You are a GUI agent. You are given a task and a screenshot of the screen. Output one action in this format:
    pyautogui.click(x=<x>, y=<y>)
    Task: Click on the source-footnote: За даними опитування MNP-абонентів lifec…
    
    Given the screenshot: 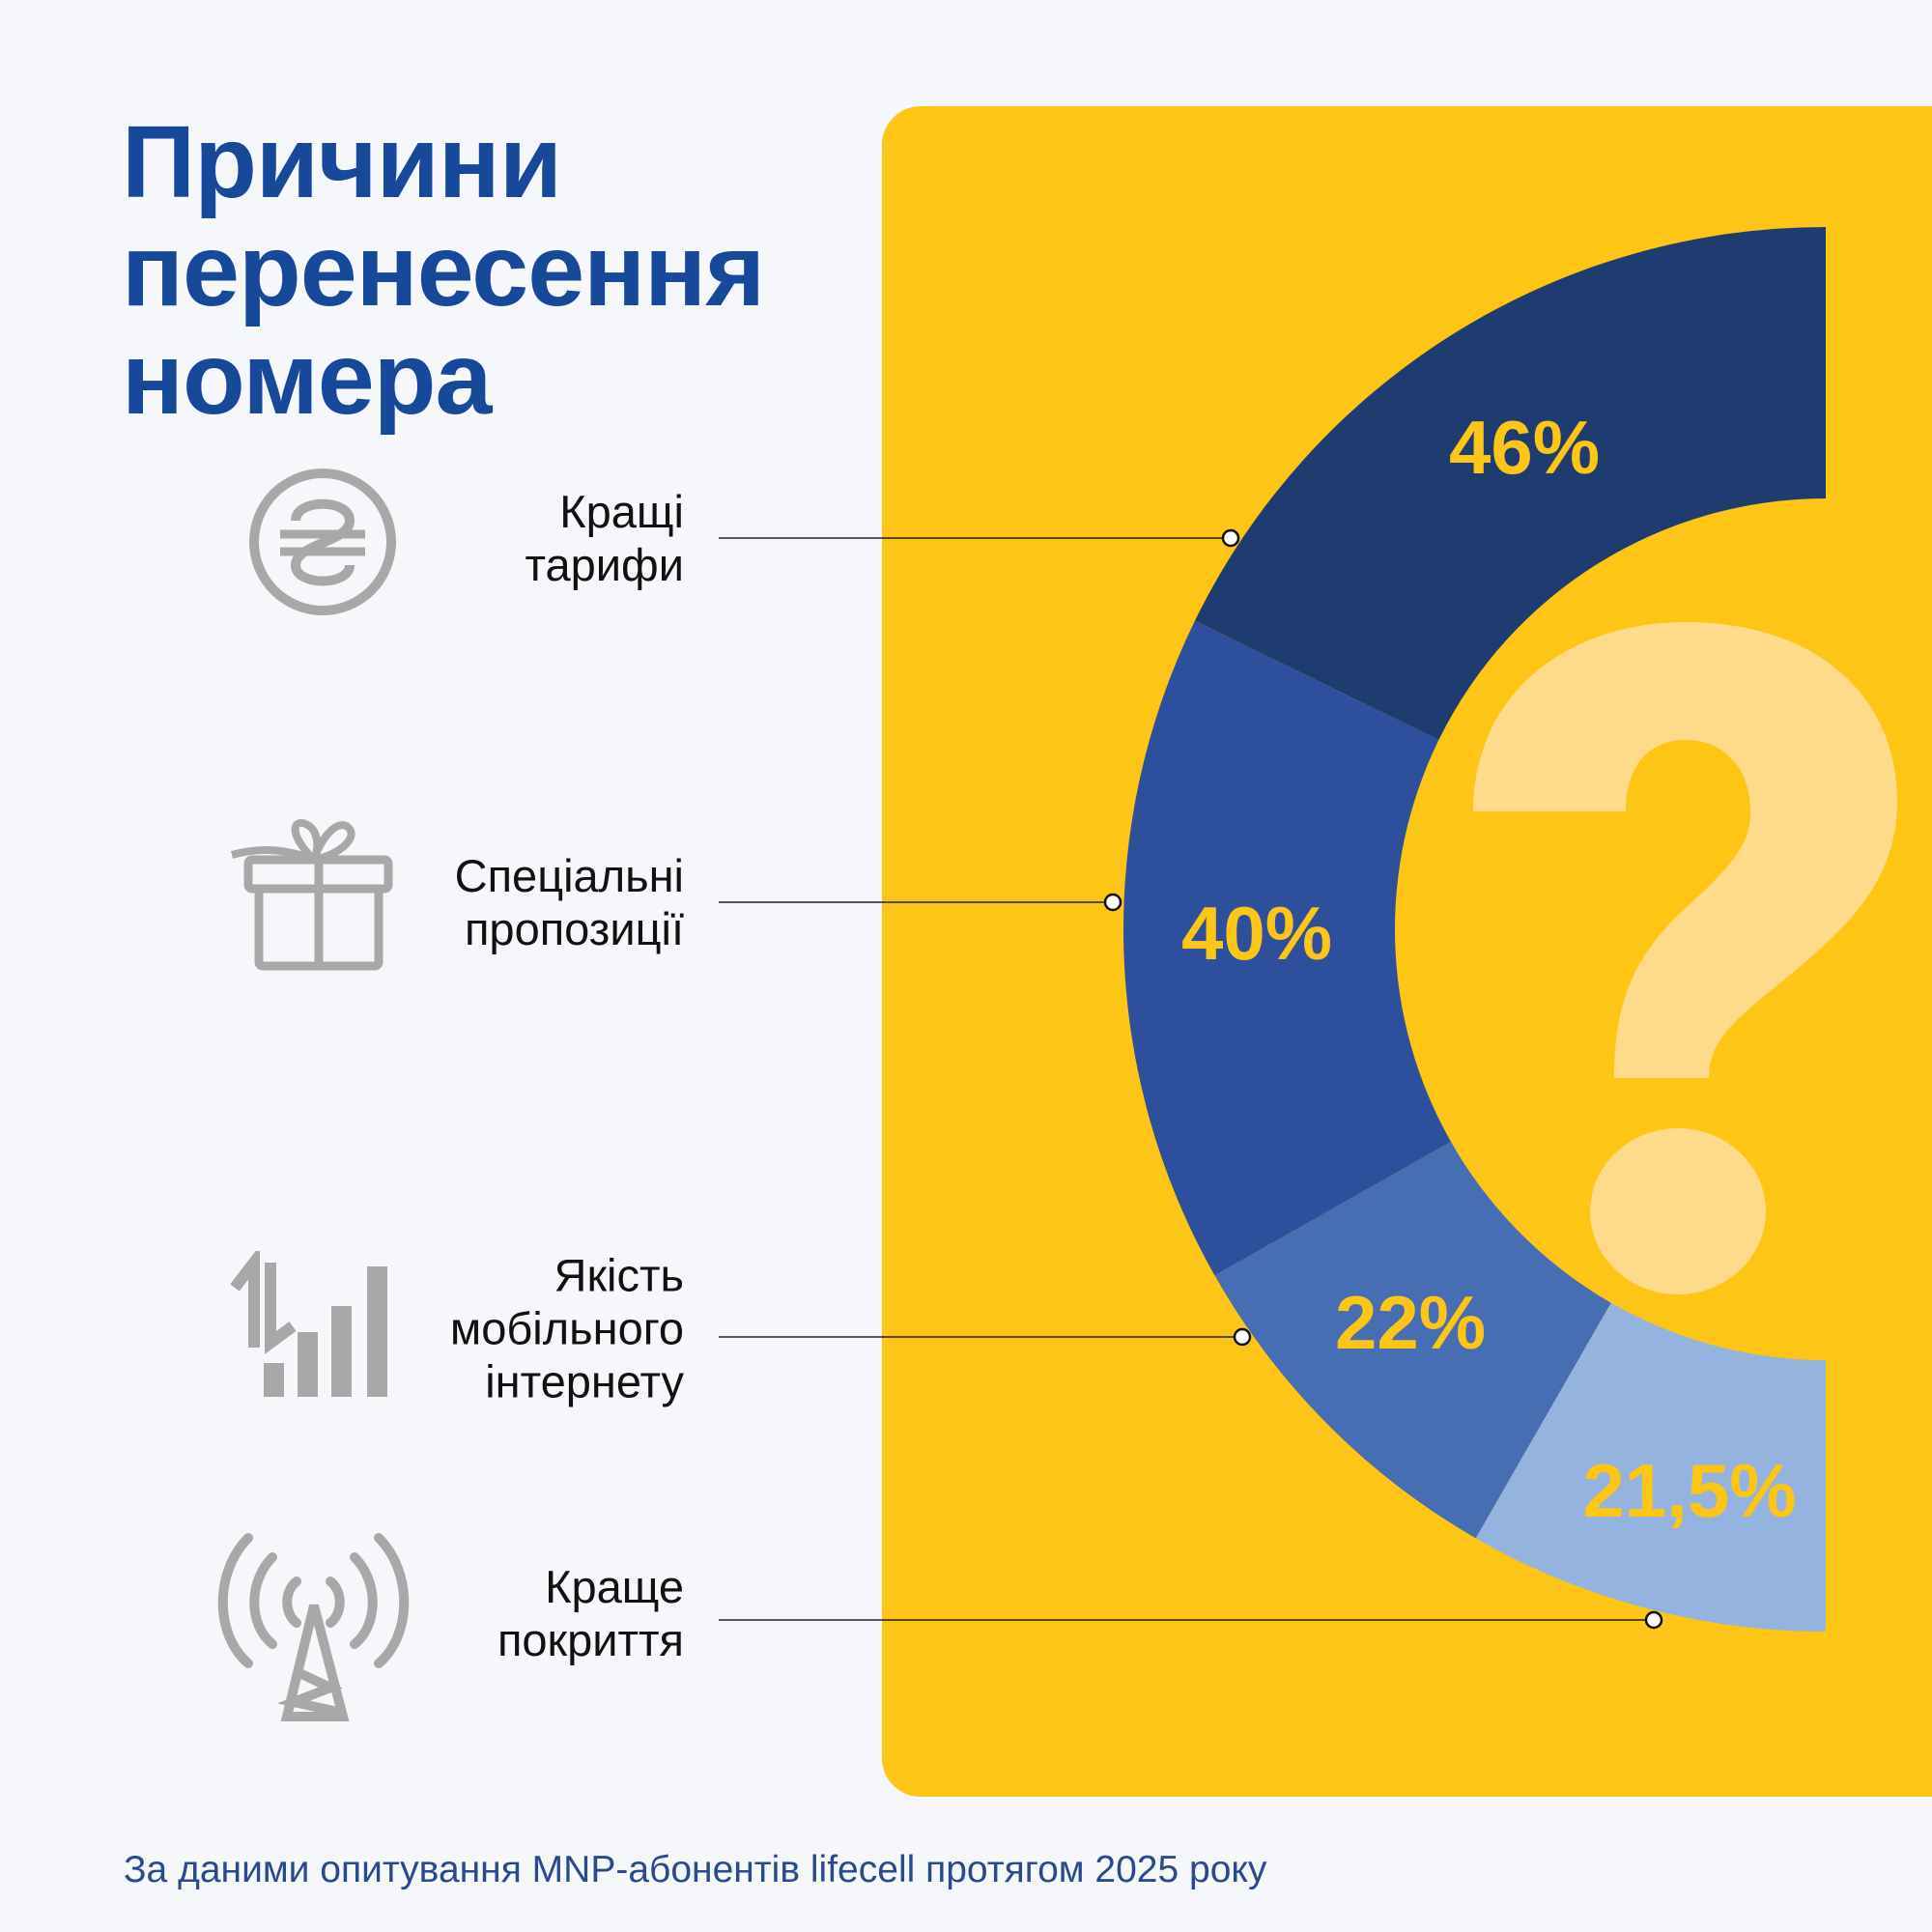 What is the action you would take?
    pyautogui.click(x=695, y=1869)
    